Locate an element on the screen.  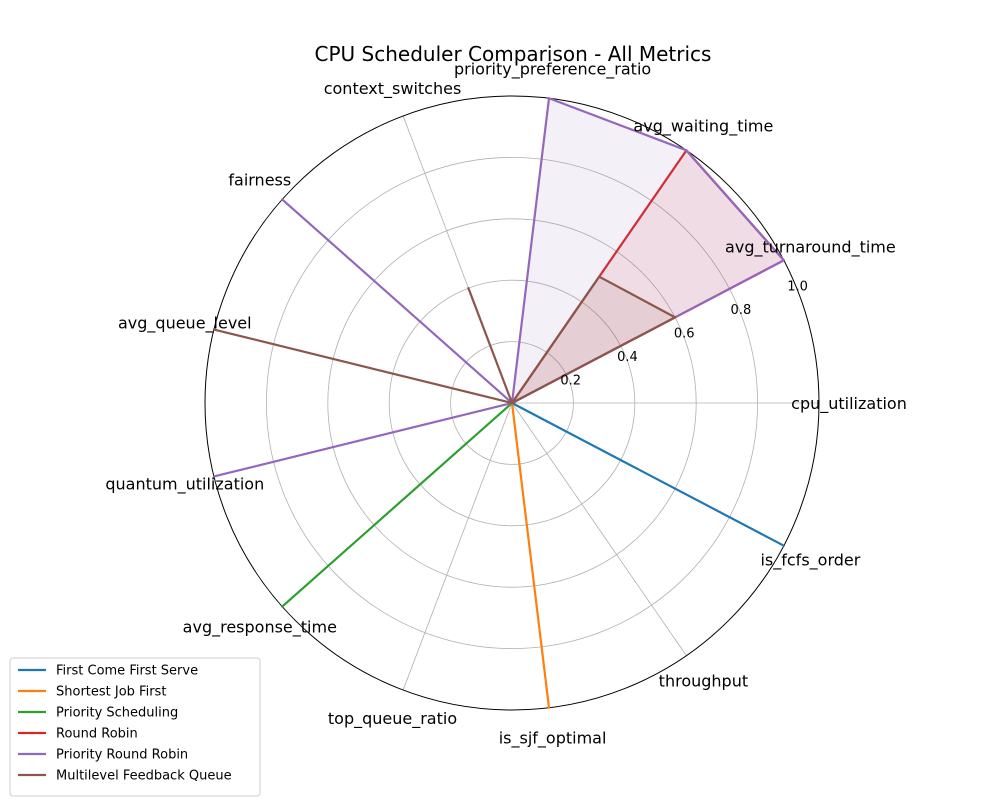
axis-label-top_queue_ratio: top_queue_ratio is located at coordinates (392, 719).